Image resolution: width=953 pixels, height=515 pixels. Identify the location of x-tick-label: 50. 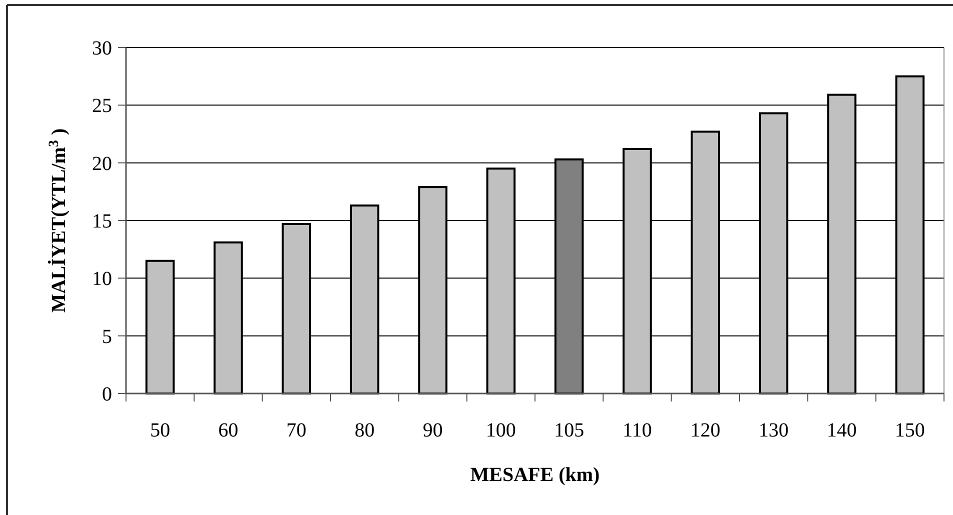
(160, 431).